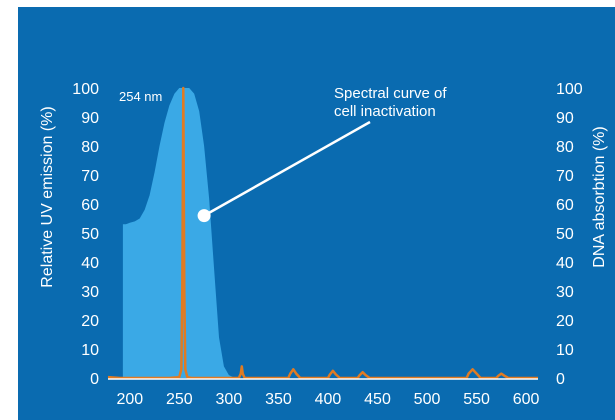 The height and width of the screenshot is (420, 615). Describe the element at coordinates (565, 350) in the screenshot. I see `y-tick-label-right: 10` at that location.